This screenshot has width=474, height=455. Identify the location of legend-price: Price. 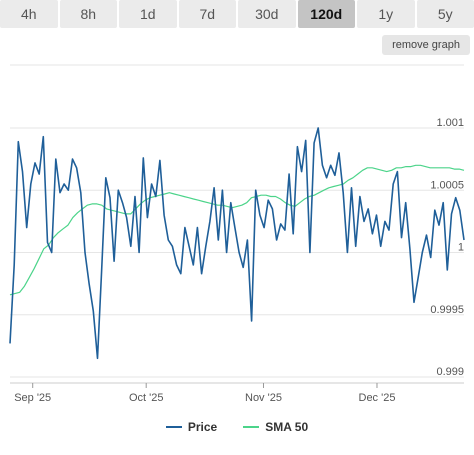
(191, 427).